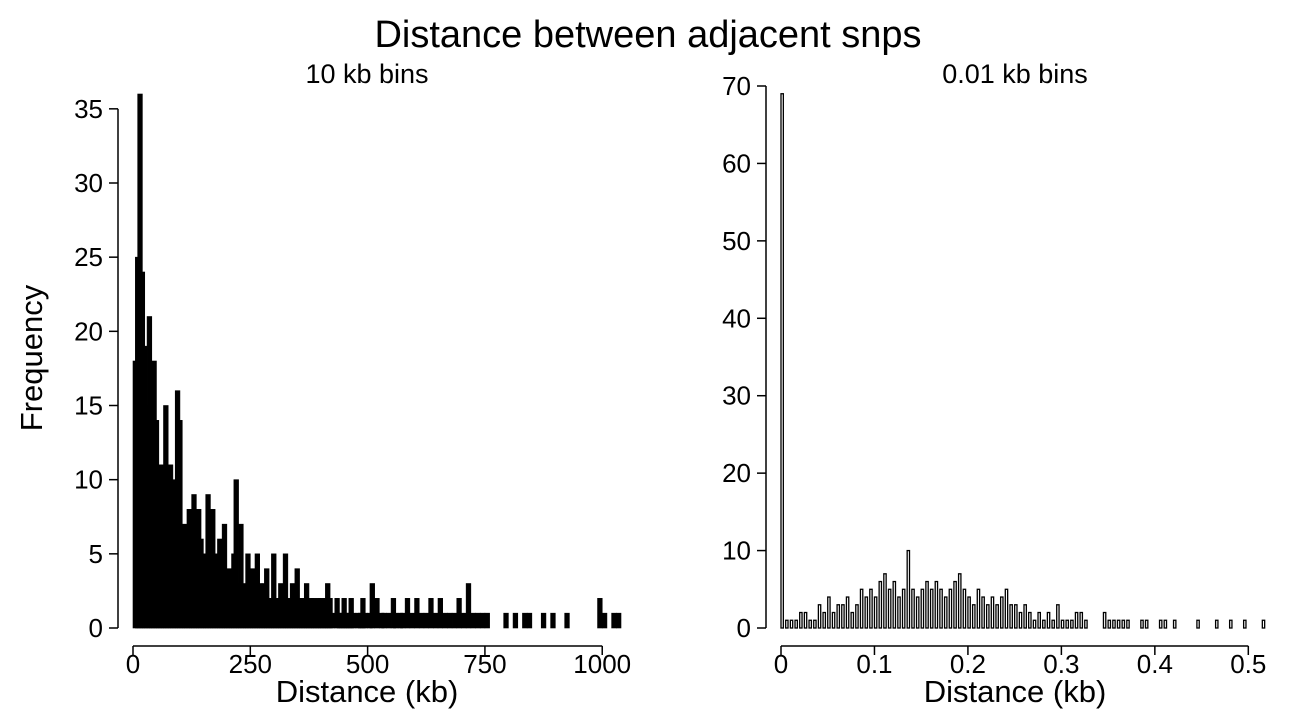 Image resolution: width=1296 pixels, height=720 pixels. What do you see at coordinates (1155, 664) in the screenshot?
I see `x-tick-label: 0.4` at bounding box center [1155, 664].